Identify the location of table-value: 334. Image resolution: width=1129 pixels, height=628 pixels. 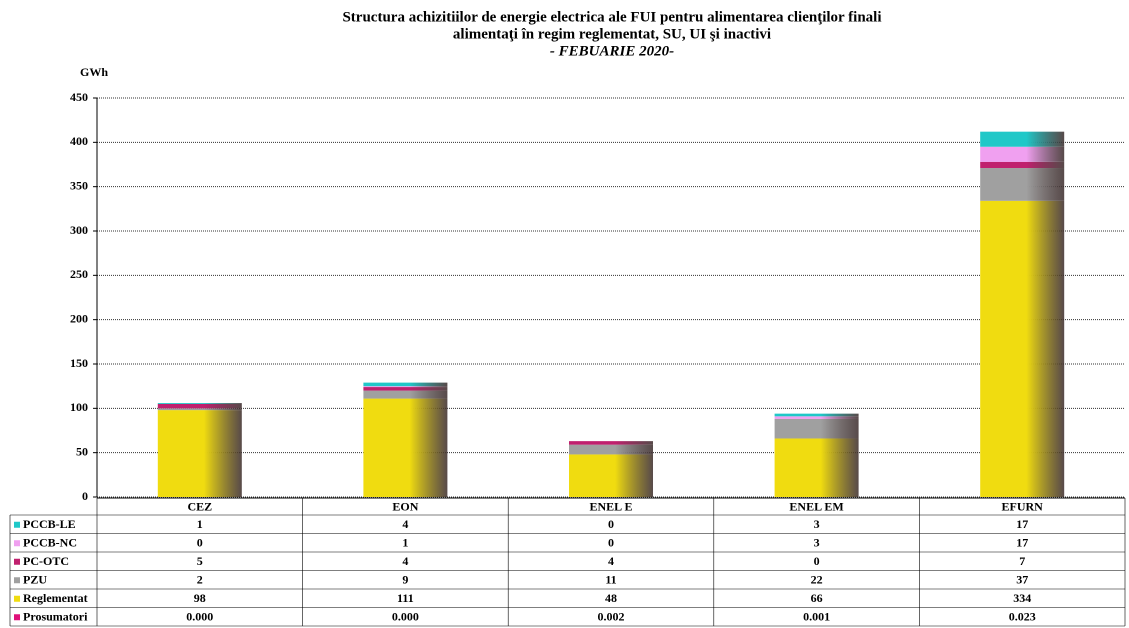
(1022, 598).